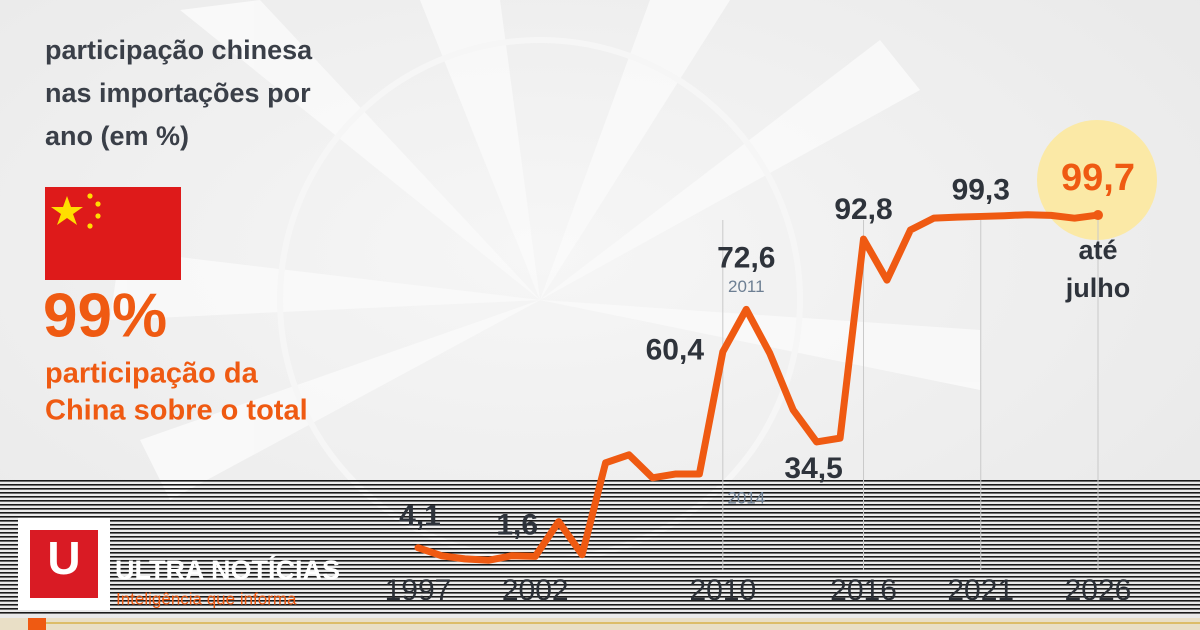 The image size is (1200, 630). I want to click on value-label: 99,7, so click(1098, 178).